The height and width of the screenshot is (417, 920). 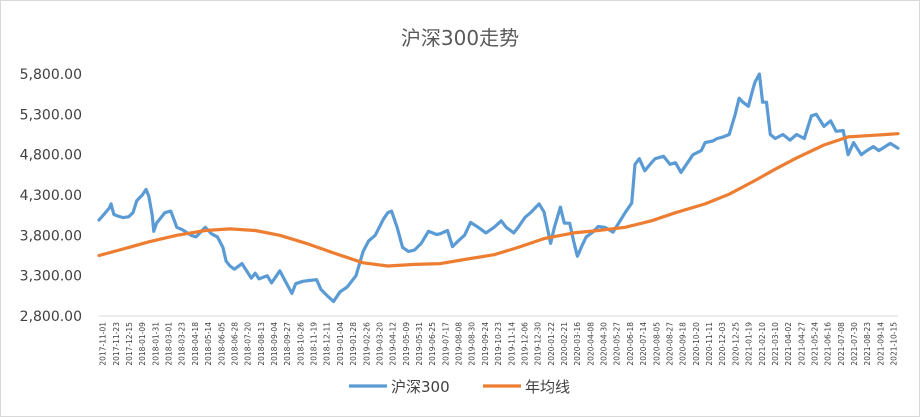 What do you see at coordinates (604, 344) in the screenshot?
I see `x-tick-label: 2020-04-30` at bounding box center [604, 344].